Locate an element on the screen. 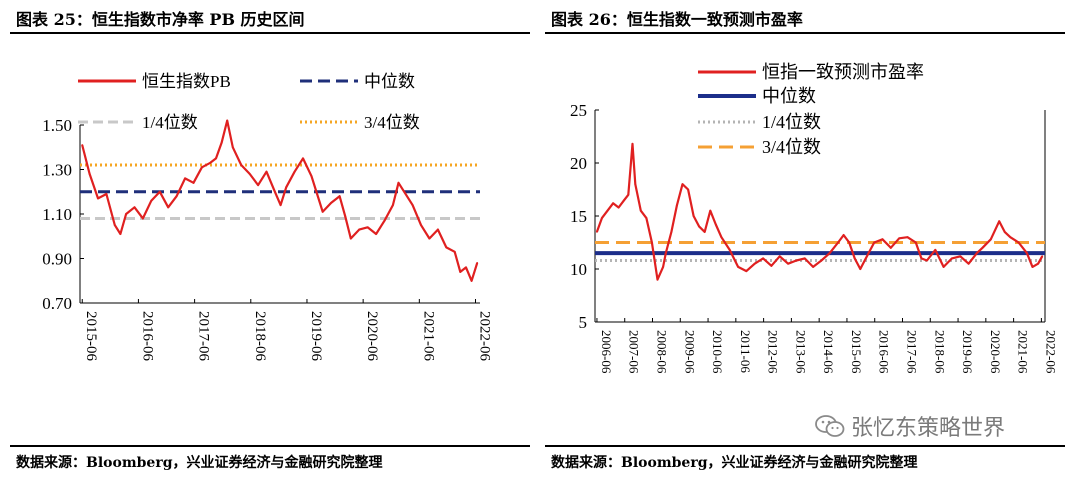 The height and width of the screenshot is (477, 1080). right-source-note: 数据来源：Bloomberg，兴业证券经济与金融研究院整理 is located at coordinates (734, 463).